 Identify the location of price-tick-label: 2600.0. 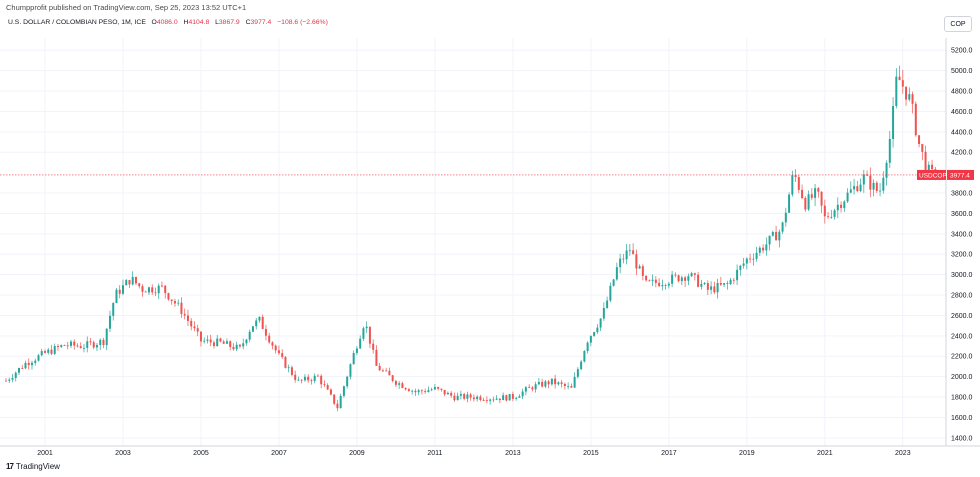
(962, 316).